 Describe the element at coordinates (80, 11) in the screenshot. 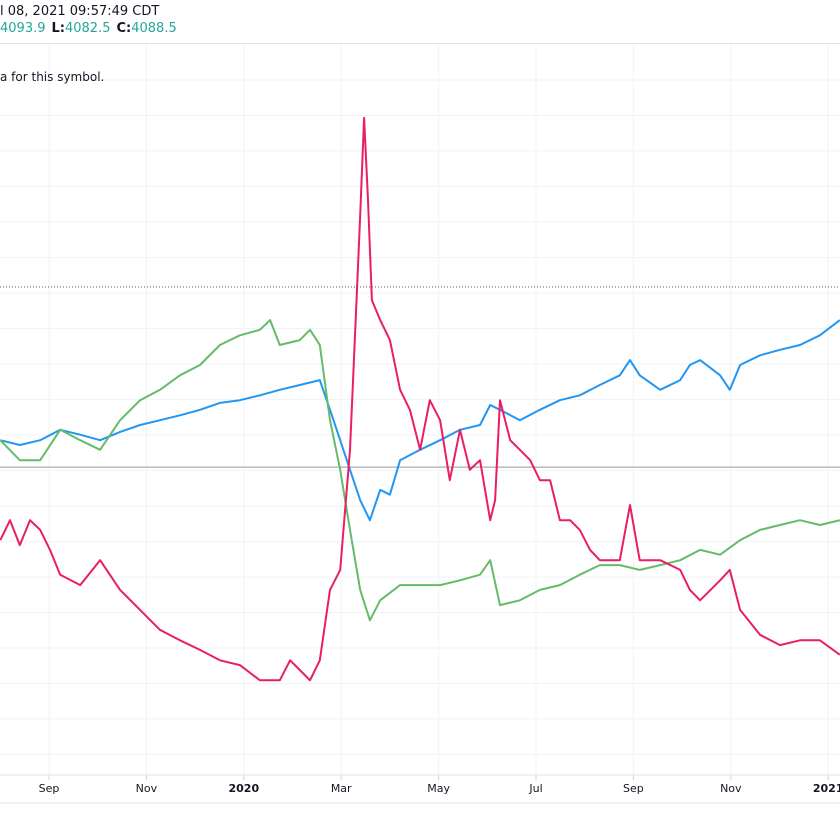

I see `header-datetime: l 08, 2021 09:57:49 CDT` at that location.